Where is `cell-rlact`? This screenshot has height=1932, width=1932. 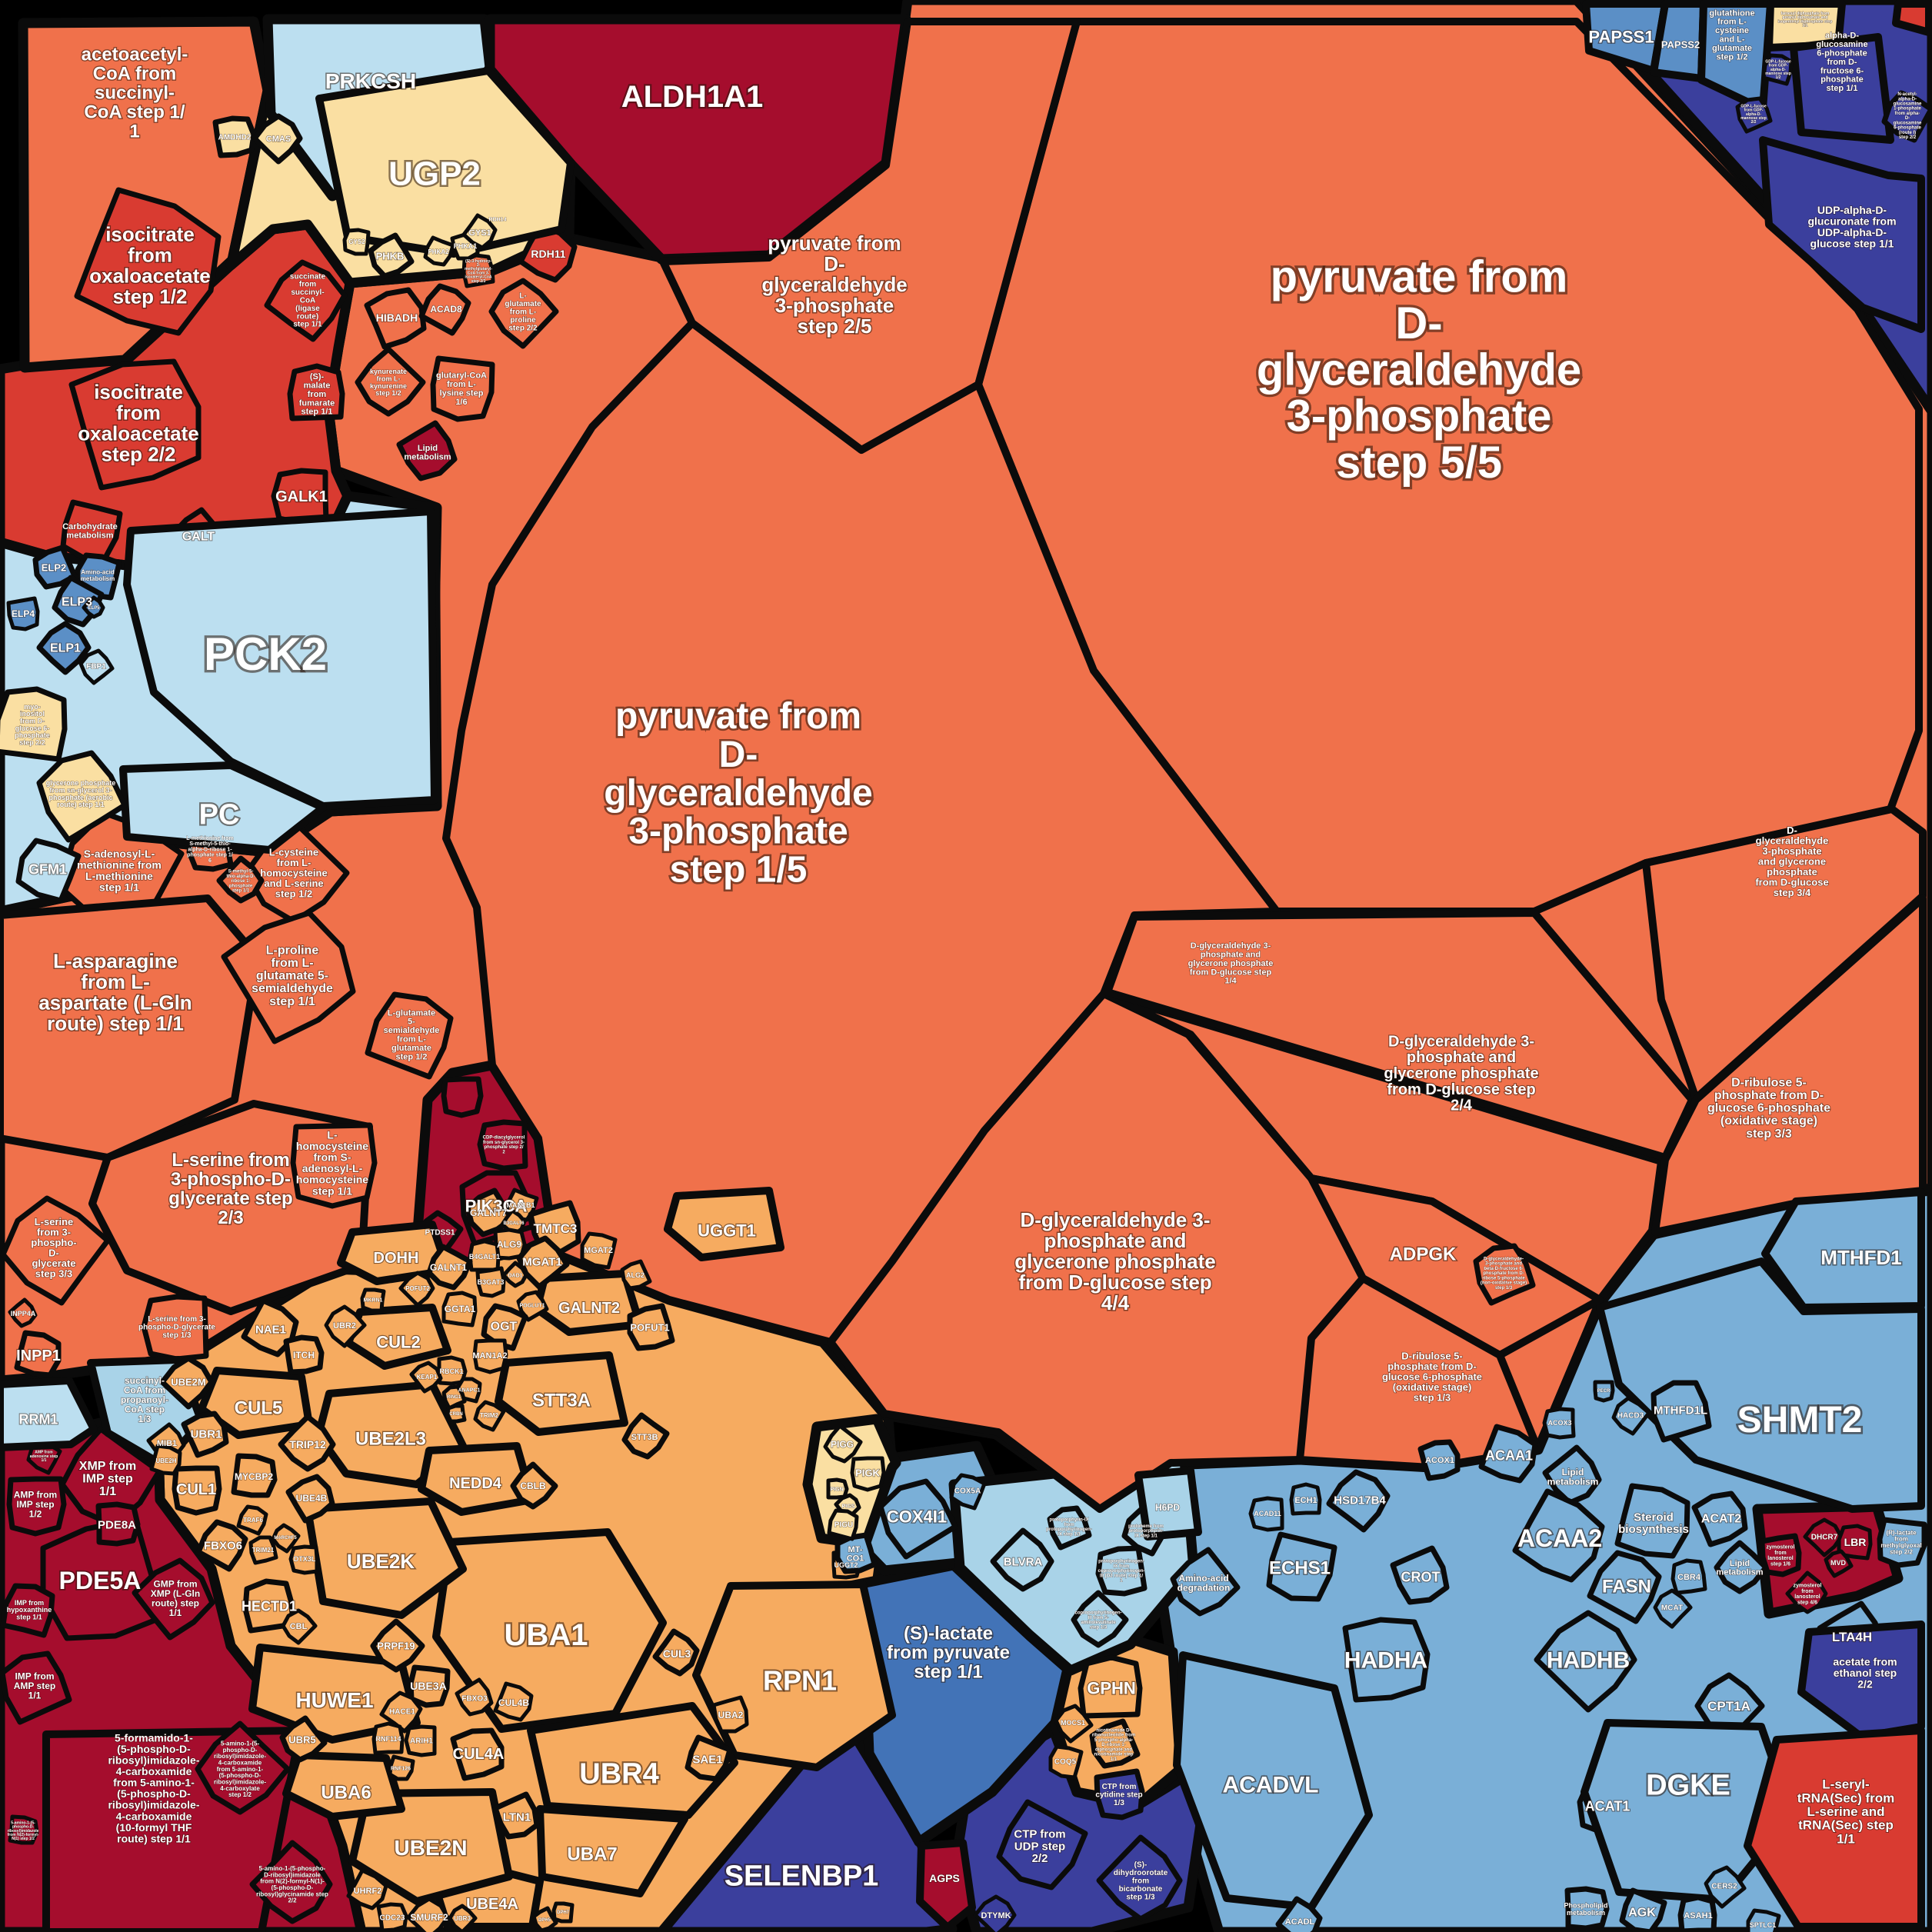 cell-rlact is located at coordinates (1902, 1542).